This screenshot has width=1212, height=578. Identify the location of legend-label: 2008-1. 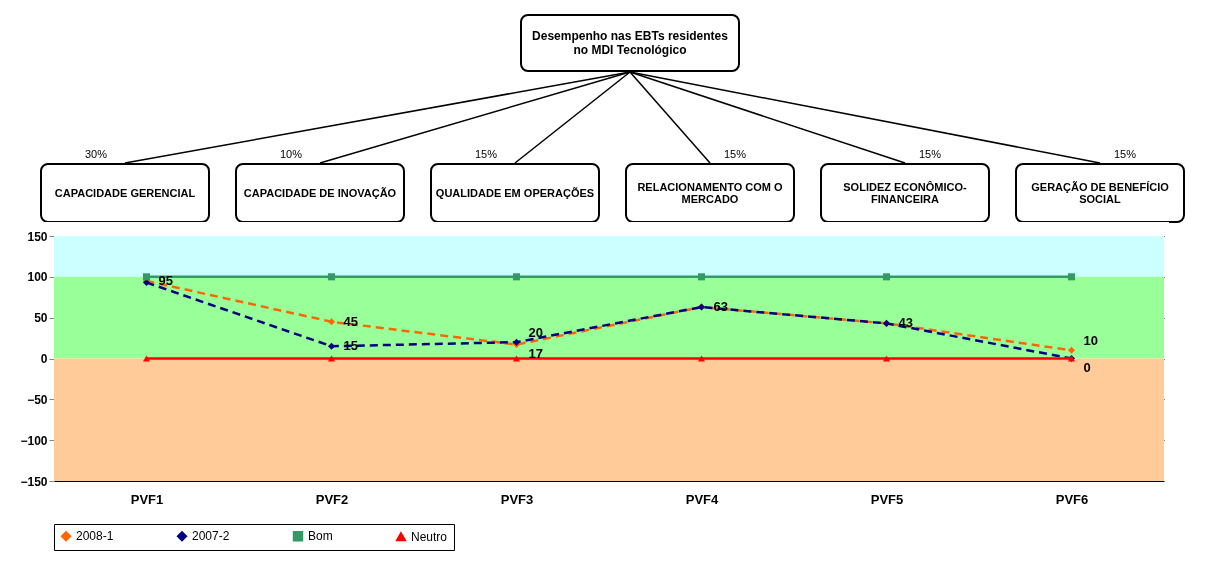
(95, 536).